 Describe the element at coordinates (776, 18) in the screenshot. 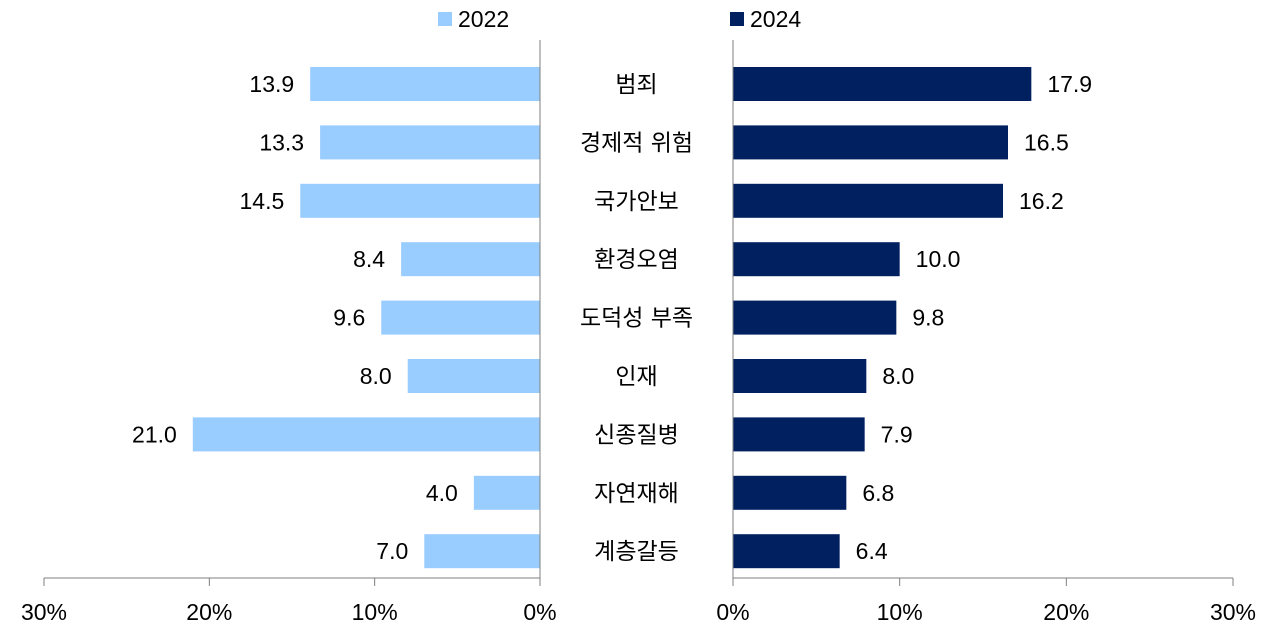

I see `legend-label-2024: 2024` at that location.